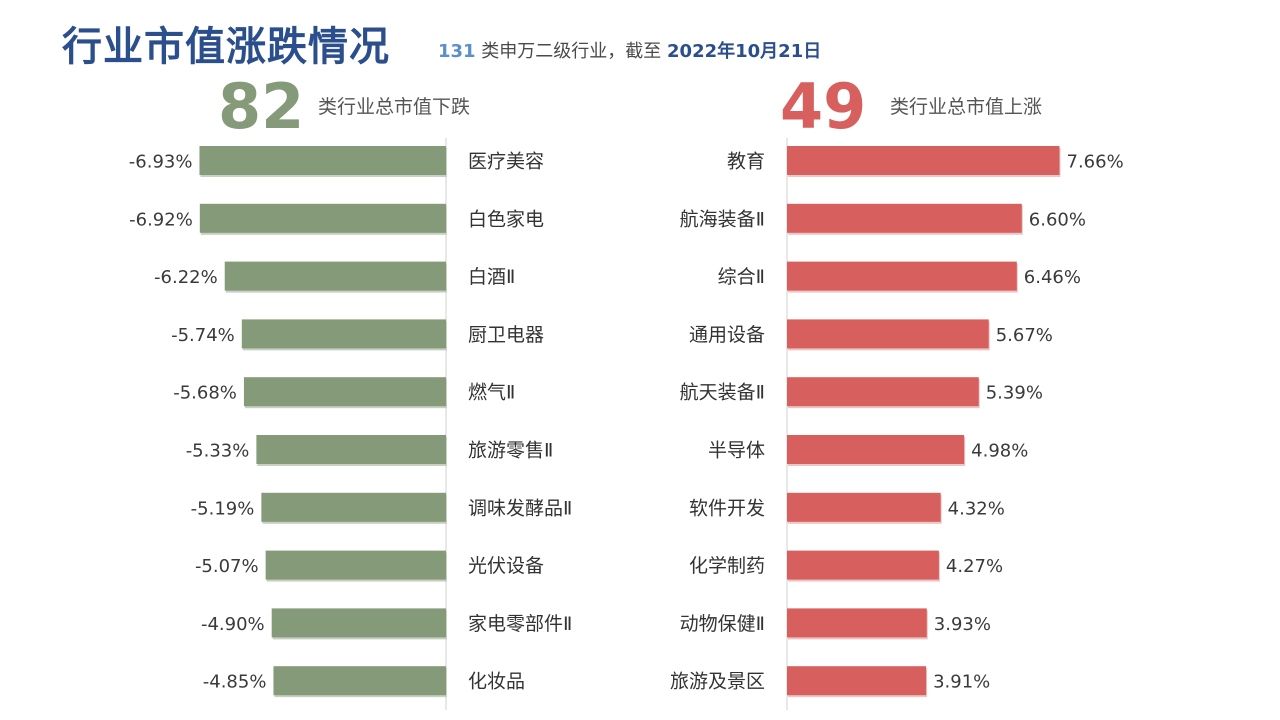  Describe the element at coordinates (823, 106) in the screenshot. I see `up-count: 49` at that location.